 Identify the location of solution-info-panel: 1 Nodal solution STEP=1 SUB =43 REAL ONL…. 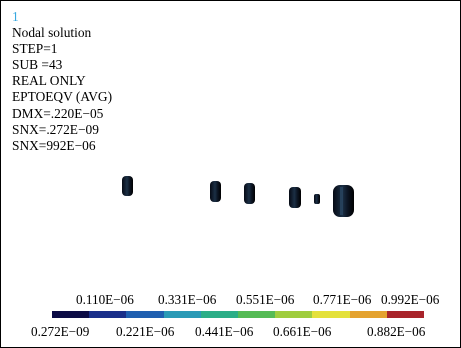
(62, 81).